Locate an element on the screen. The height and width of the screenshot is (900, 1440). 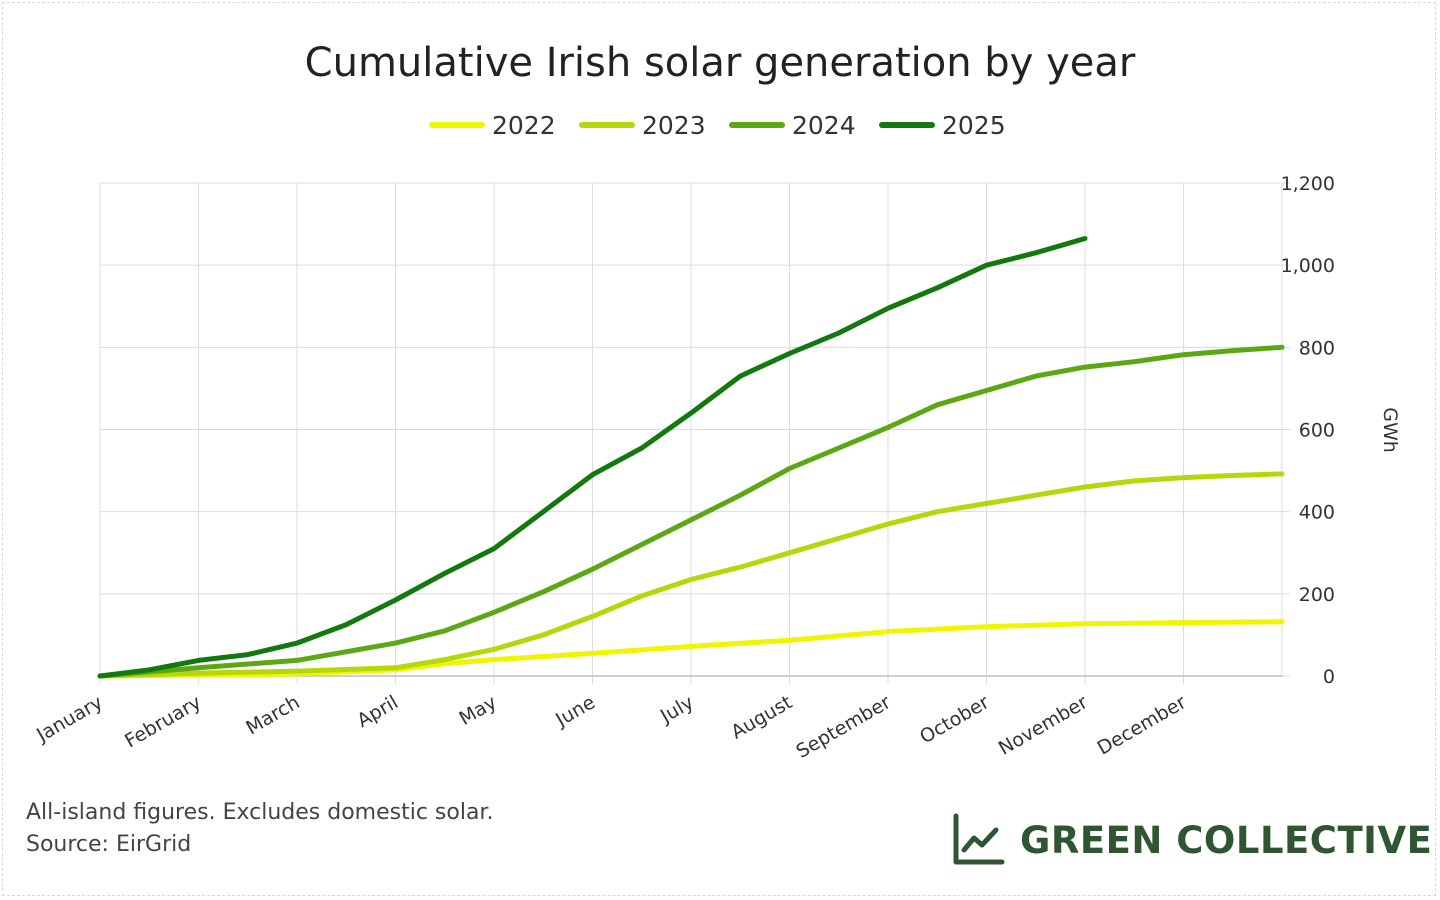
footer-source: Source: EirGrid is located at coordinates (109, 844).